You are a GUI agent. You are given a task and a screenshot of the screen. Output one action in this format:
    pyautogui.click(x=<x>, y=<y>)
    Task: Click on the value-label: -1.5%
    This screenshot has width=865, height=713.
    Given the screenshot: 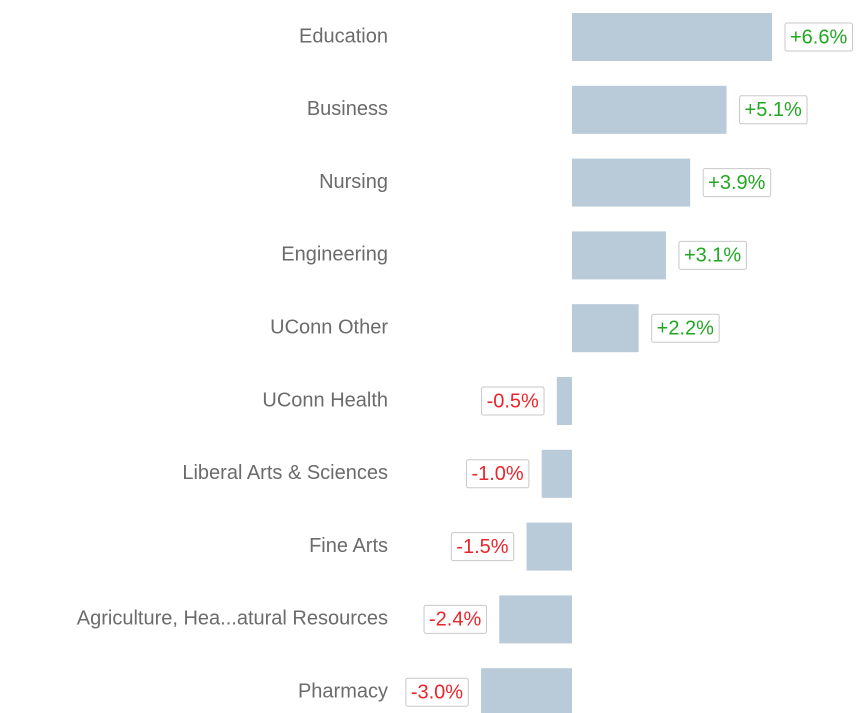 What is the action you would take?
    pyautogui.click(x=482, y=547)
    